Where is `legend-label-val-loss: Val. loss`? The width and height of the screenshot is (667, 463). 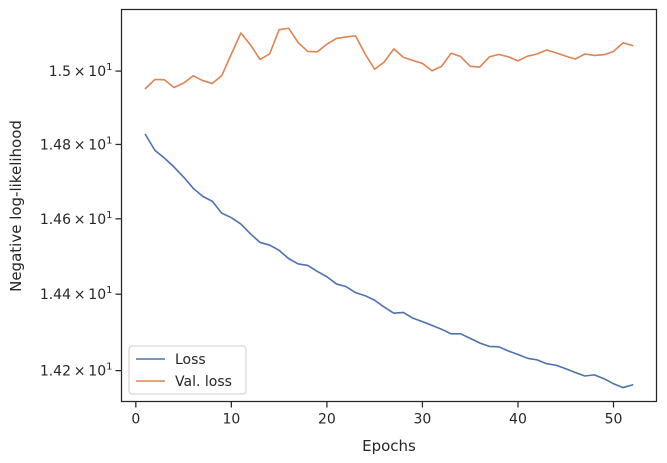 legend-label-val-loss: Val. loss is located at coordinates (203, 382).